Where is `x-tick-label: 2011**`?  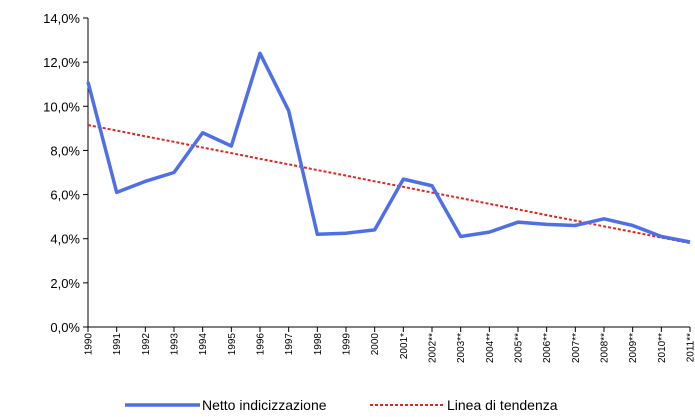 x-tick-label: 2011** is located at coordinates (690, 347).